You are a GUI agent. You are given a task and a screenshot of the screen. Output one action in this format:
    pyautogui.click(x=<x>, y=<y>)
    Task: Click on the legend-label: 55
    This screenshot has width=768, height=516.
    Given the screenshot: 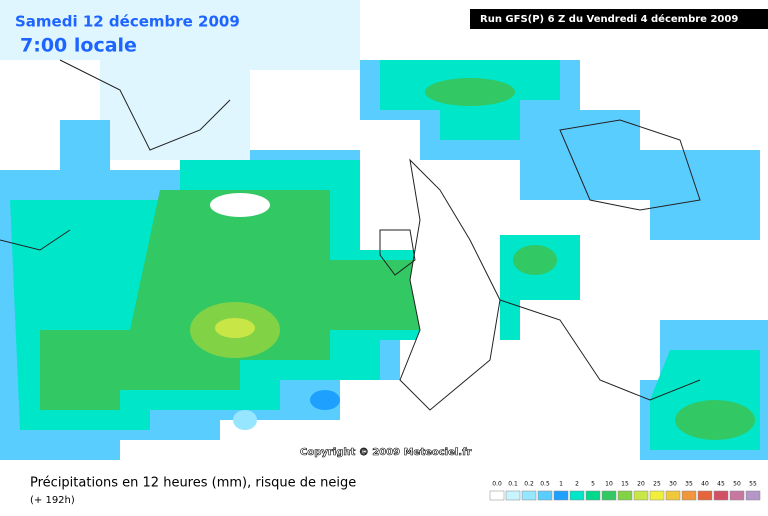 What is the action you would take?
    pyautogui.click(x=753, y=484)
    